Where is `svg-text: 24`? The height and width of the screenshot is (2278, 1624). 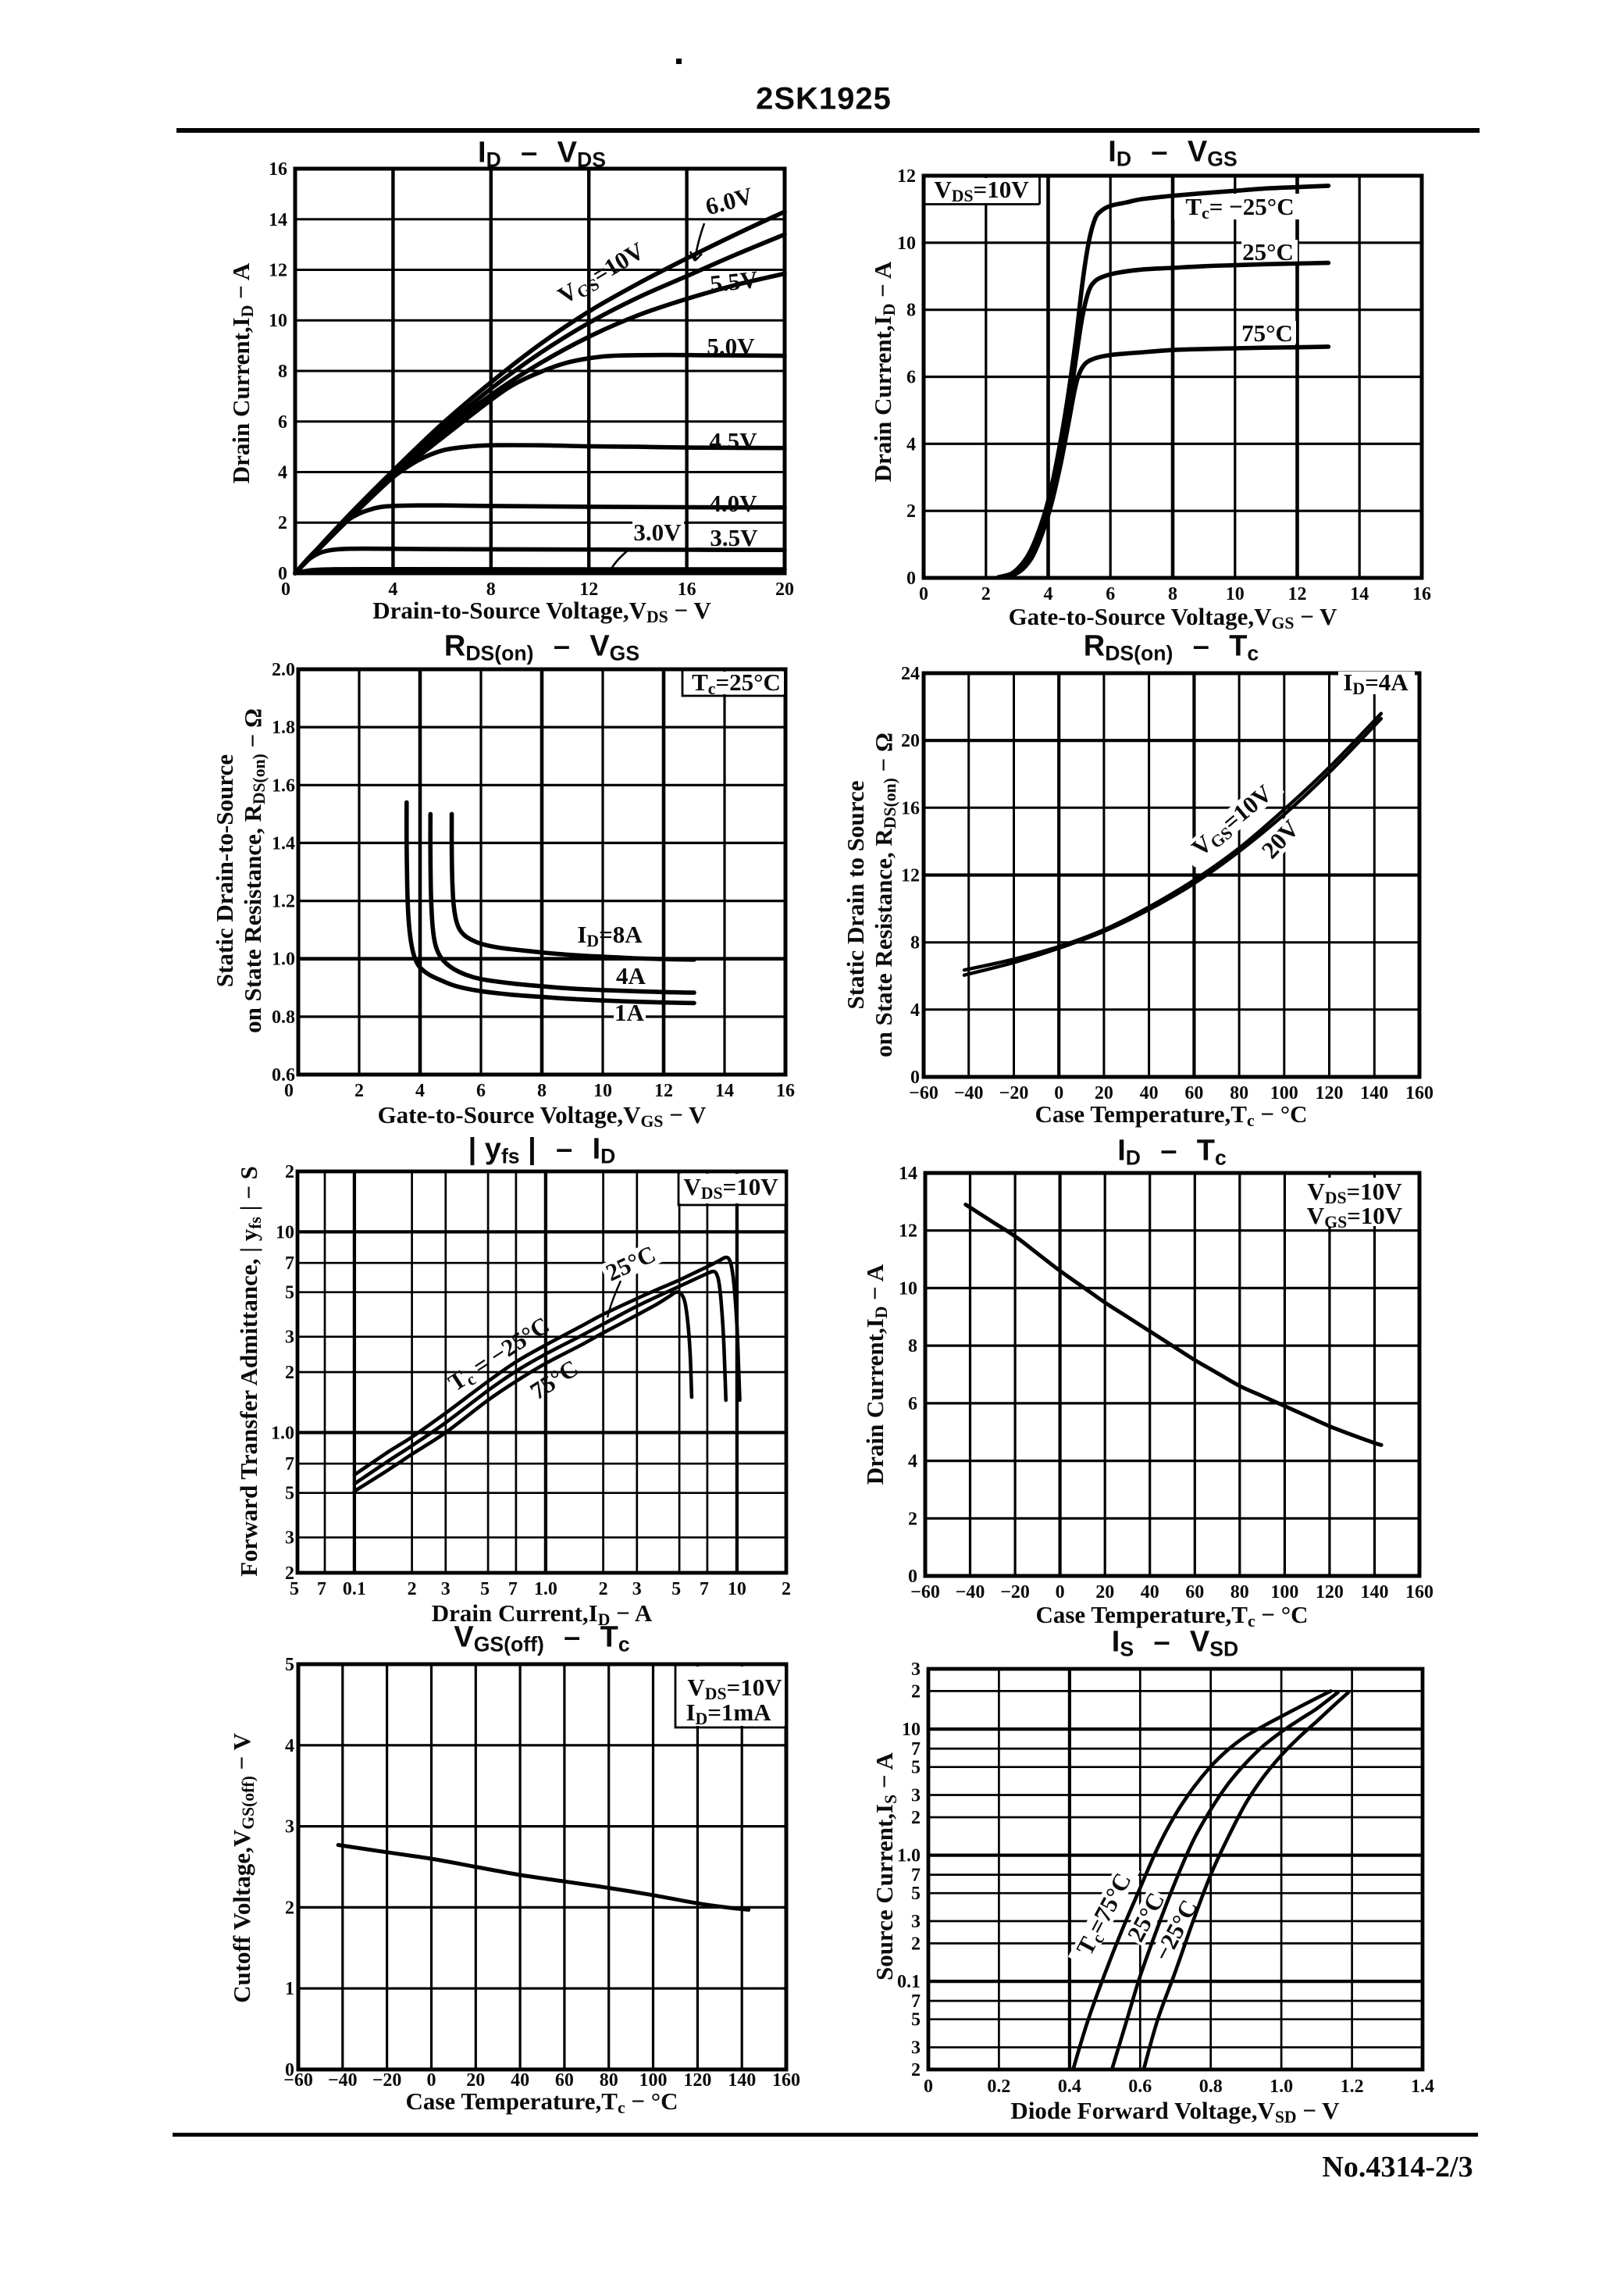 svg-text: 24 is located at coordinates (910, 674).